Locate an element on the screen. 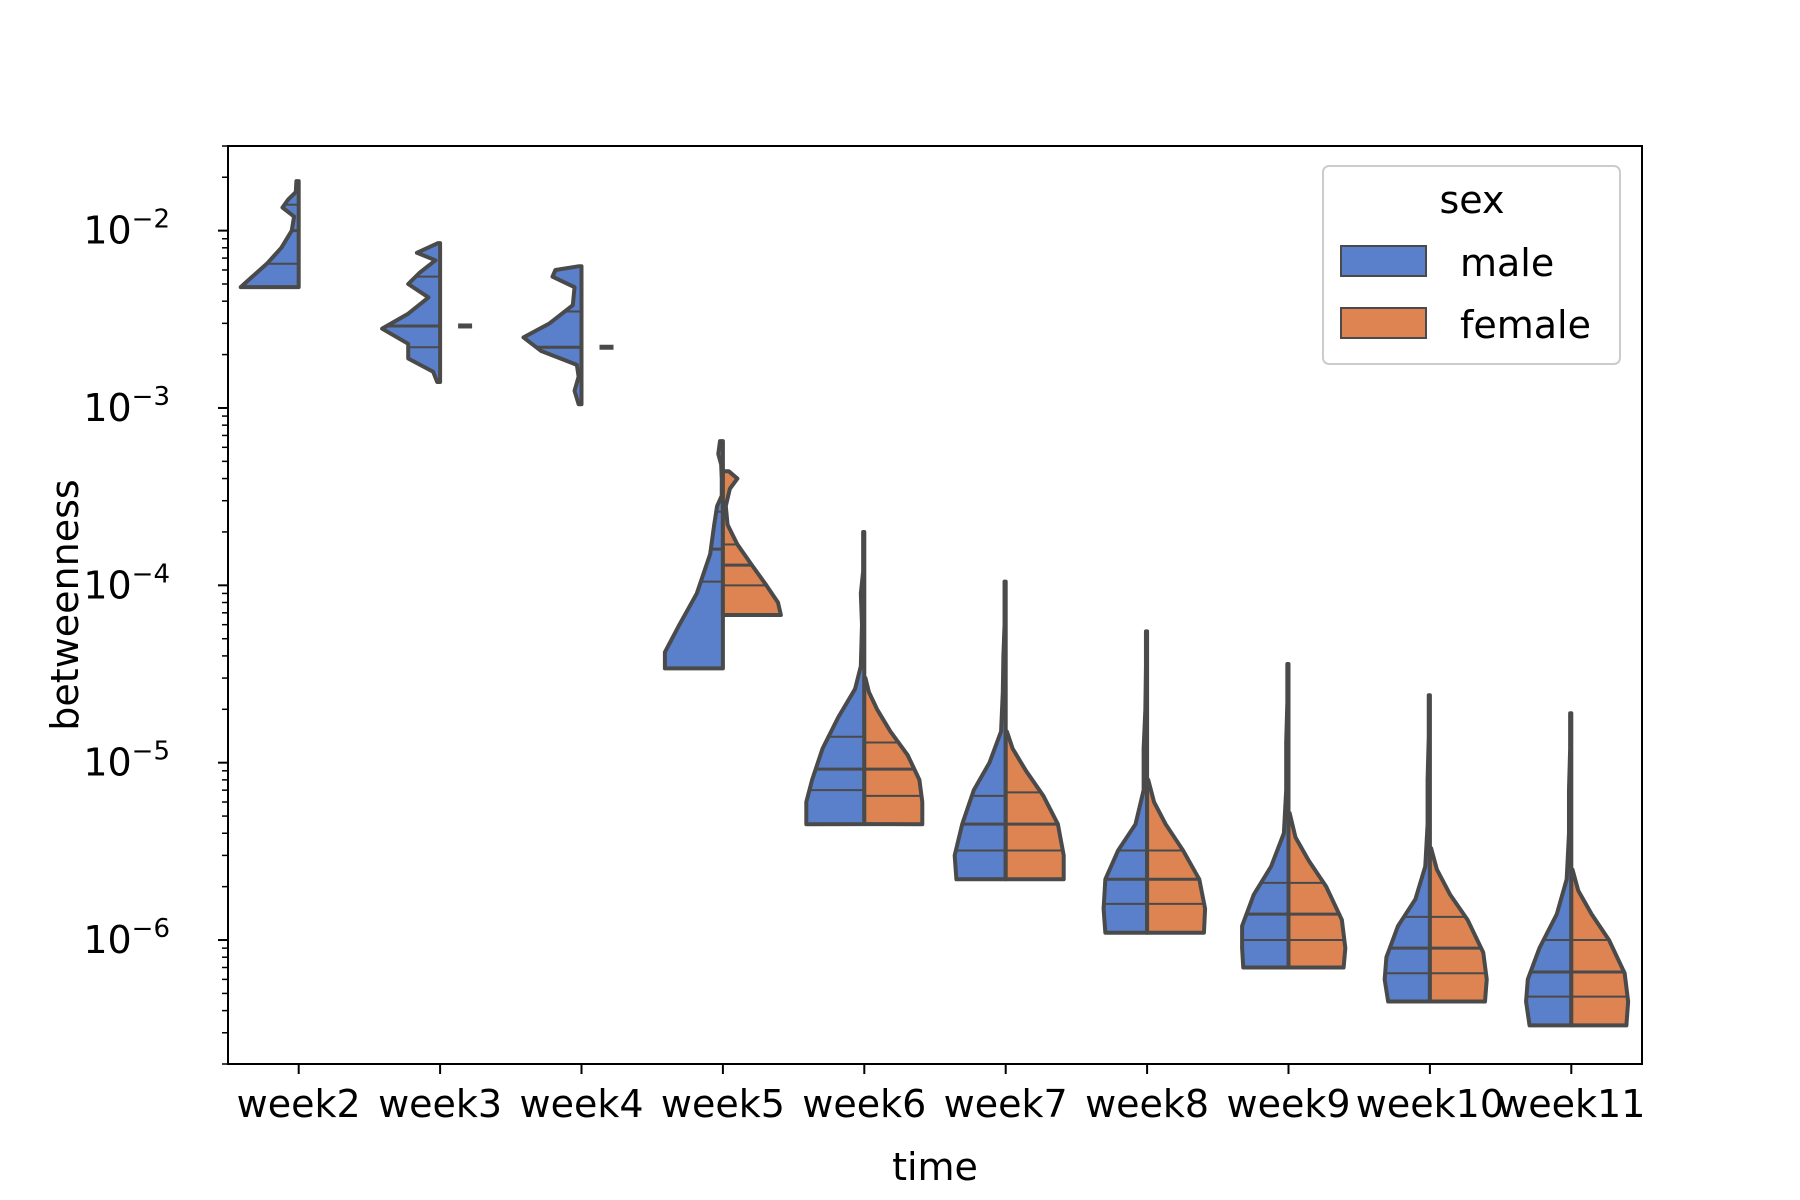  x-tick-label-week6: week6 is located at coordinates (864, 1104).